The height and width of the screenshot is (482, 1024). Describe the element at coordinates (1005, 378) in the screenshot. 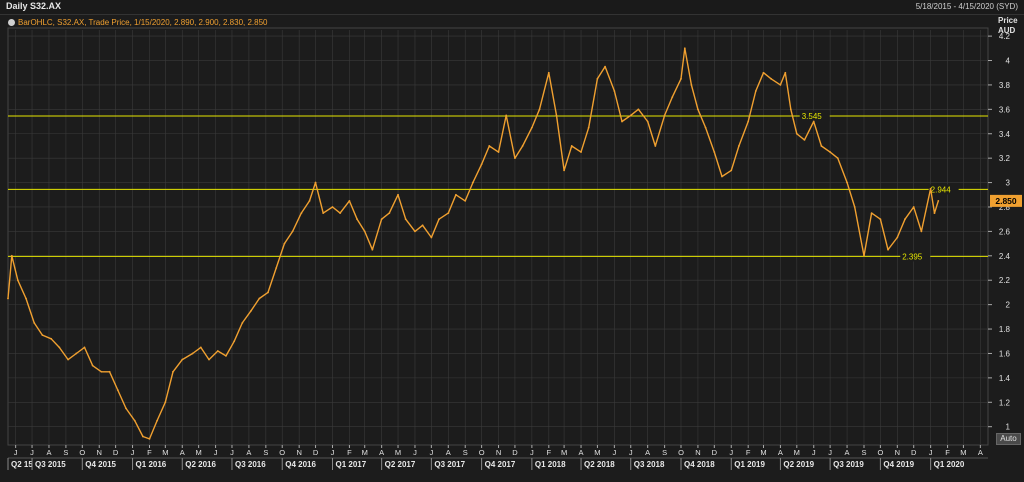

I see `y-tick-label: 1.4` at that location.